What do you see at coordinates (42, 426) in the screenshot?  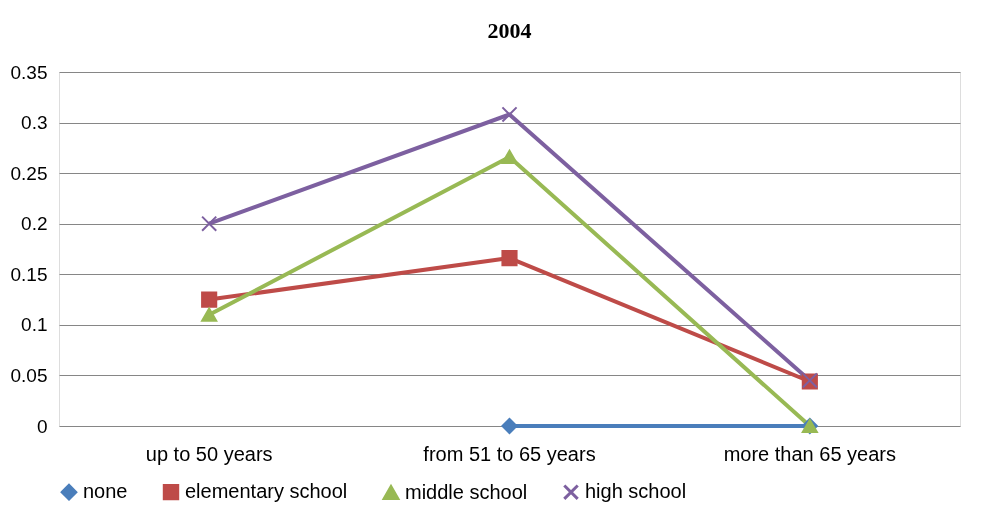 I see `y-tick-label: 0` at bounding box center [42, 426].